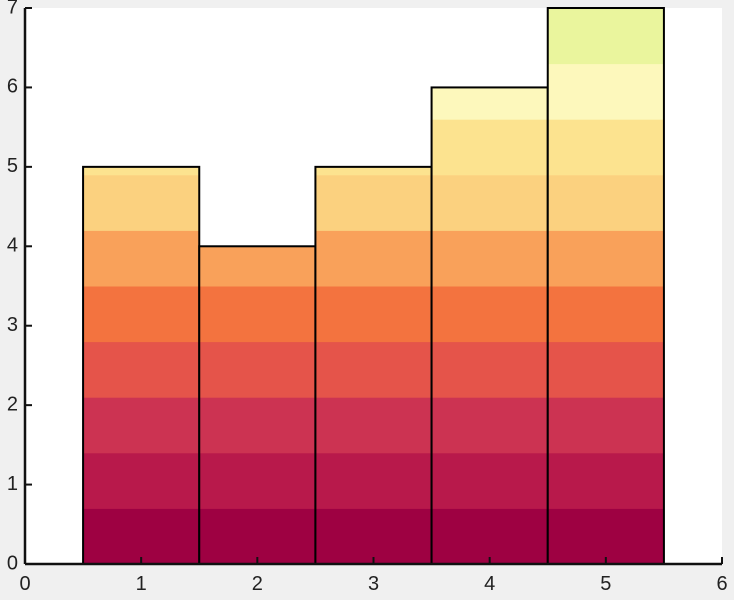  What do you see at coordinates (12, 484) in the screenshot?
I see `y-tick-label-1: 1` at bounding box center [12, 484].